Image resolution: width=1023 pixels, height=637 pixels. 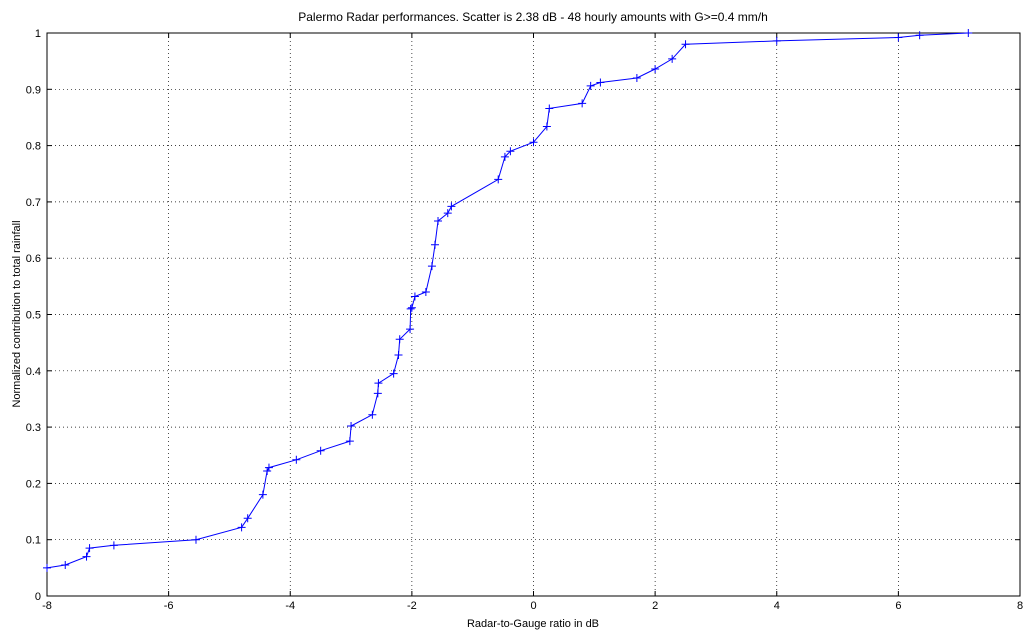 I want to click on y-tick-label: 0.7, so click(x=33, y=203).